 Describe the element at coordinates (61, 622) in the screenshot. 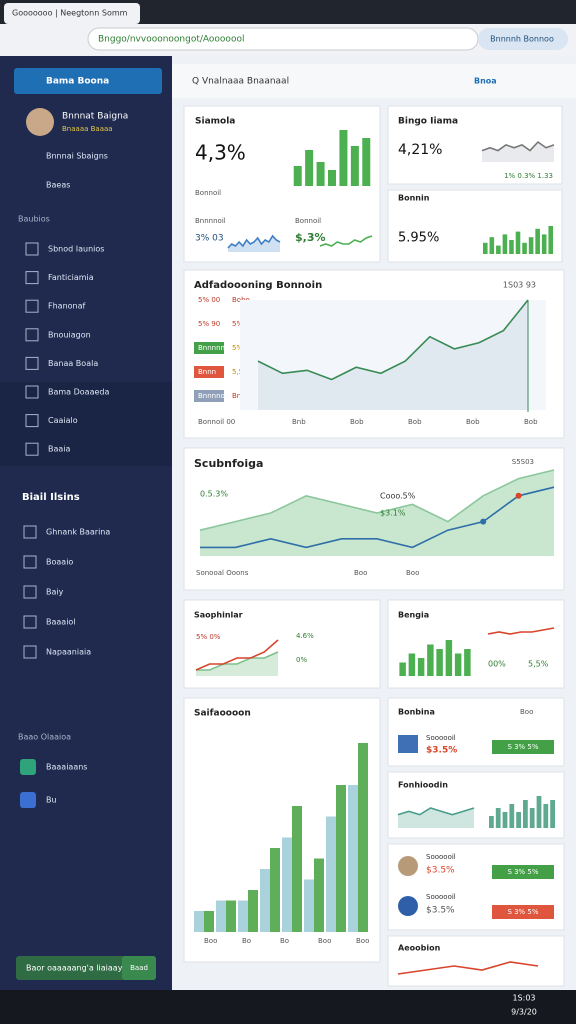

I see `menu-item: Baaaiol` at that location.